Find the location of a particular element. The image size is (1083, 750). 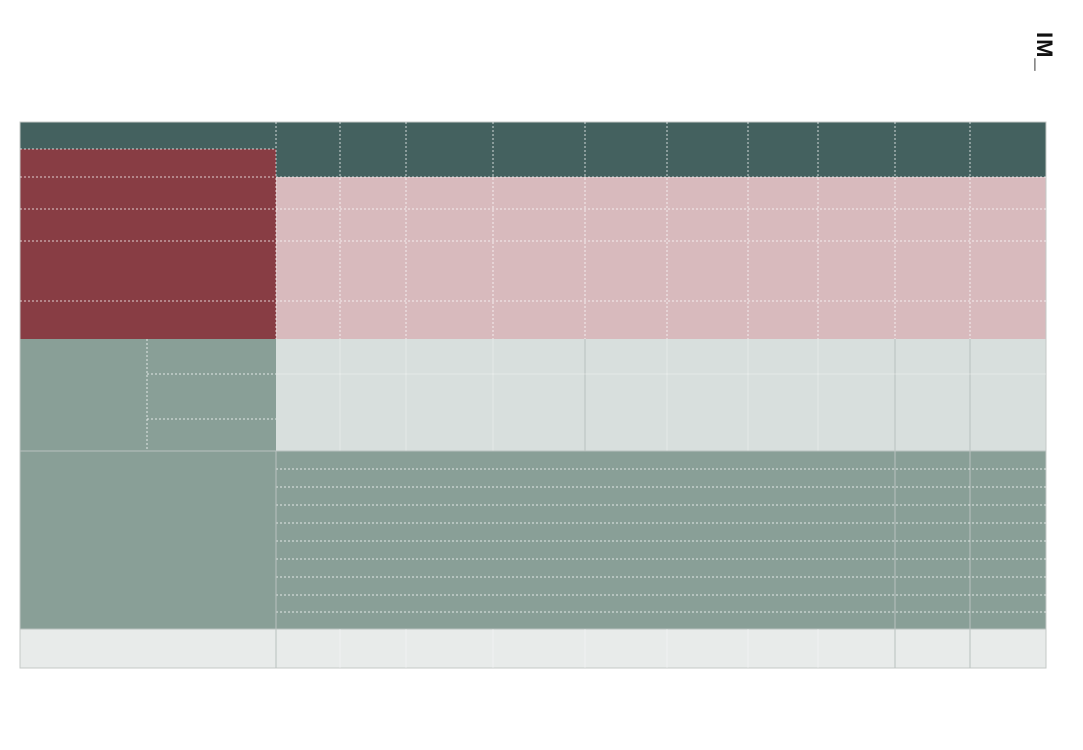

light-block is located at coordinates (661, 395).